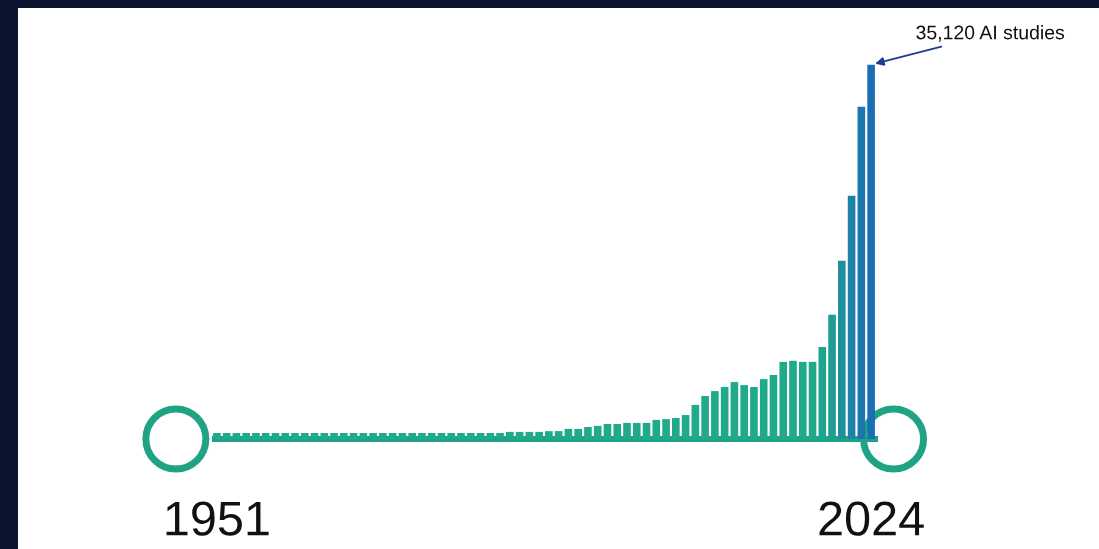  I want to click on annotation: 35,120 AI studies, so click(990, 33).